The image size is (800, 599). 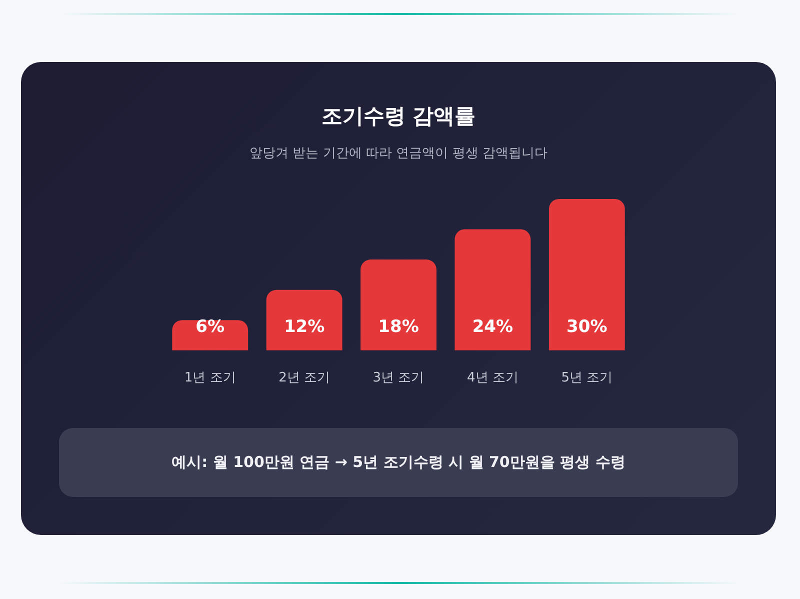 I want to click on data-label: 24%, so click(x=493, y=326).